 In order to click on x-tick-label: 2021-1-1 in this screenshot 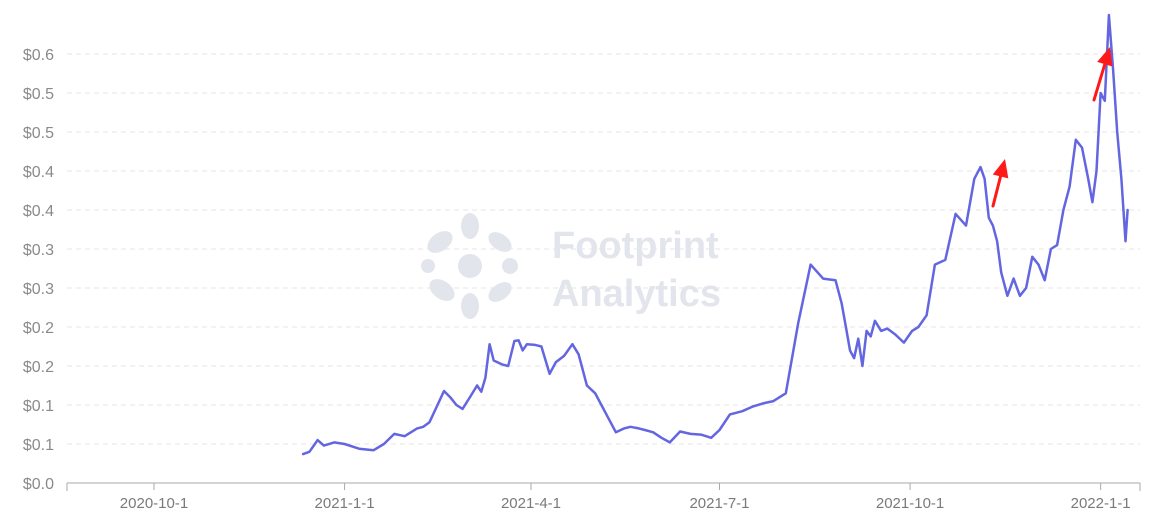, I will do `click(345, 503)`.